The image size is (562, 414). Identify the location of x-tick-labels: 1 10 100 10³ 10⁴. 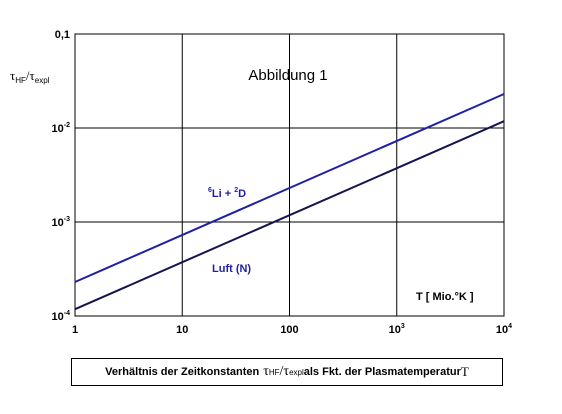
(292, 329).